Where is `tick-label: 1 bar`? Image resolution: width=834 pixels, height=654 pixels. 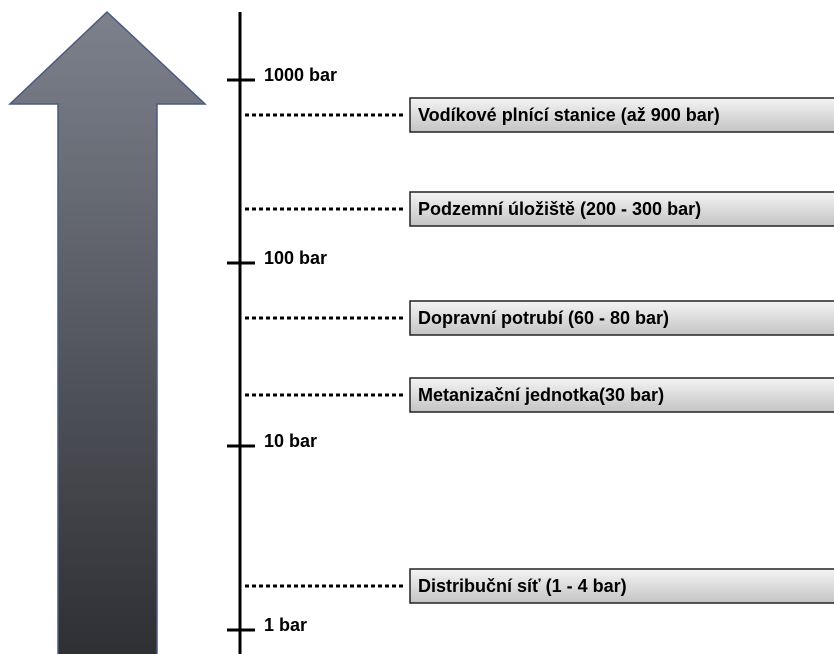 tick-label: 1 bar is located at coordinates (285, 625).